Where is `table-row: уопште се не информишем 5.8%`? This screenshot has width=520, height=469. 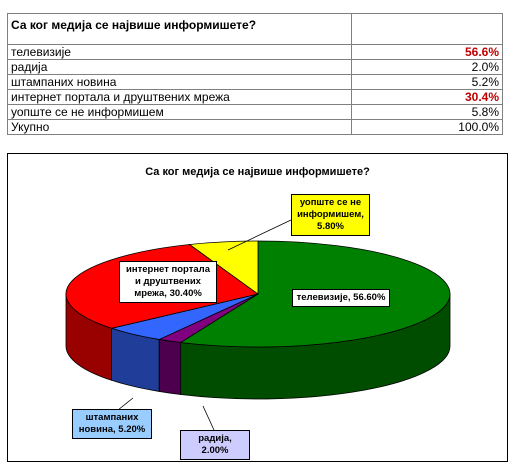 table-row: уопште се не информишем 5.8% is located at coordinates (255, 112).